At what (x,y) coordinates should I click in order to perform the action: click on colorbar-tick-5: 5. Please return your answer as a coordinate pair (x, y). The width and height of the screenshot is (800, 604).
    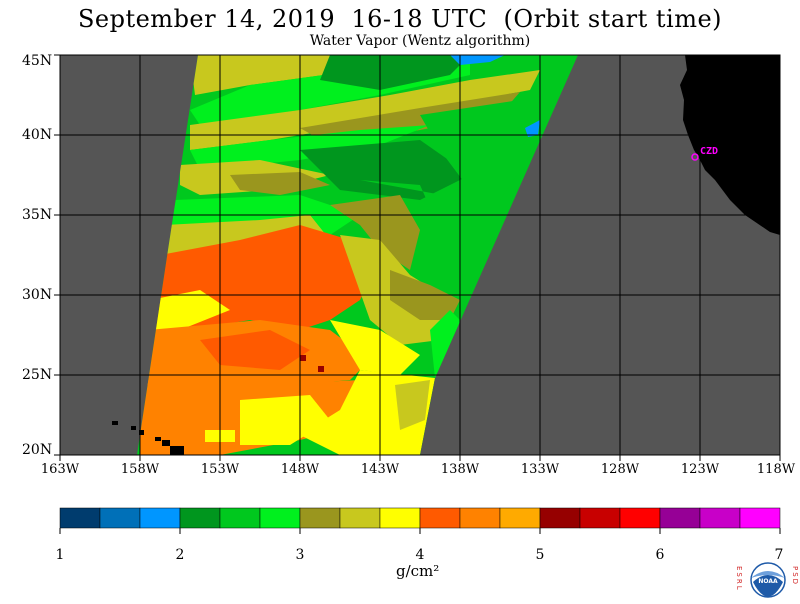
    Looking at the image, I should click on (540, 555).